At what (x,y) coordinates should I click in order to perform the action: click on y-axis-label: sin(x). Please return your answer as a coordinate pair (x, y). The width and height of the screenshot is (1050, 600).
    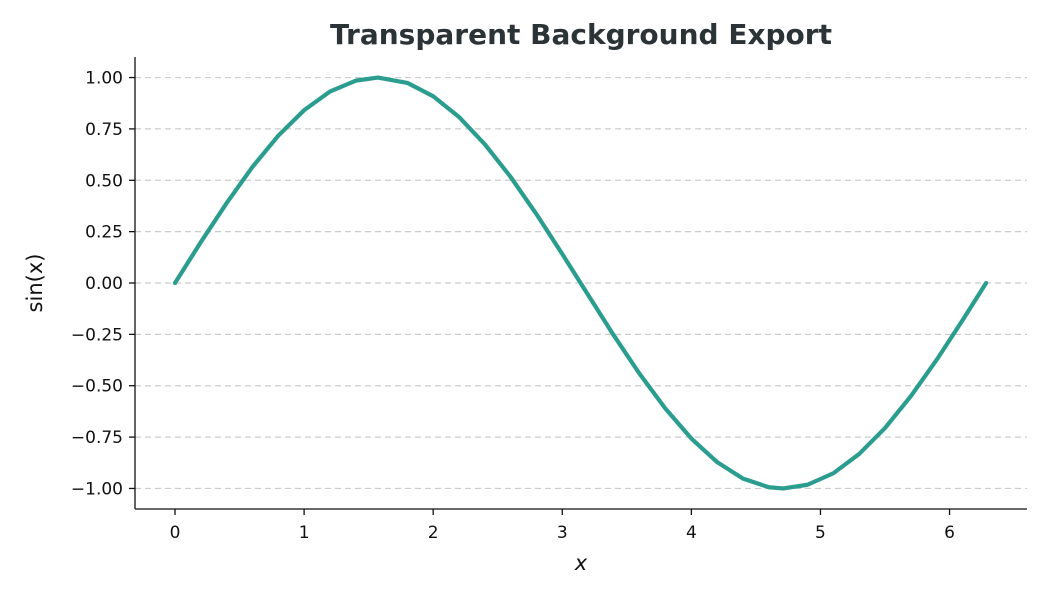
    Looking at the image, I should click on (35, 283).